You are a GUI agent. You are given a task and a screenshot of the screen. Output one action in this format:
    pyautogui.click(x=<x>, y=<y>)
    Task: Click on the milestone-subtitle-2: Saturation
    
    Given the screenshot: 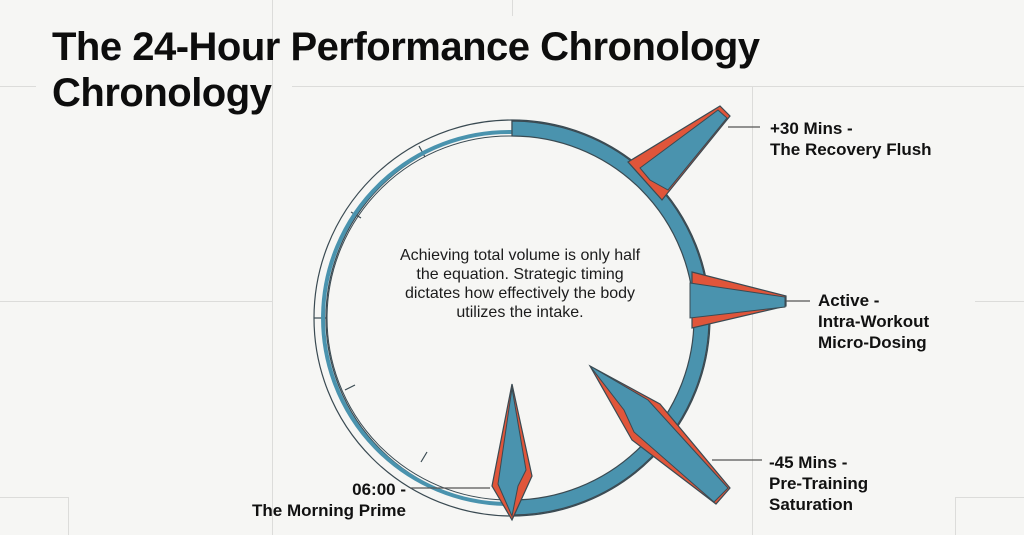 What is the action you would take?
    pyautogui.click(x=811, y=504)
    